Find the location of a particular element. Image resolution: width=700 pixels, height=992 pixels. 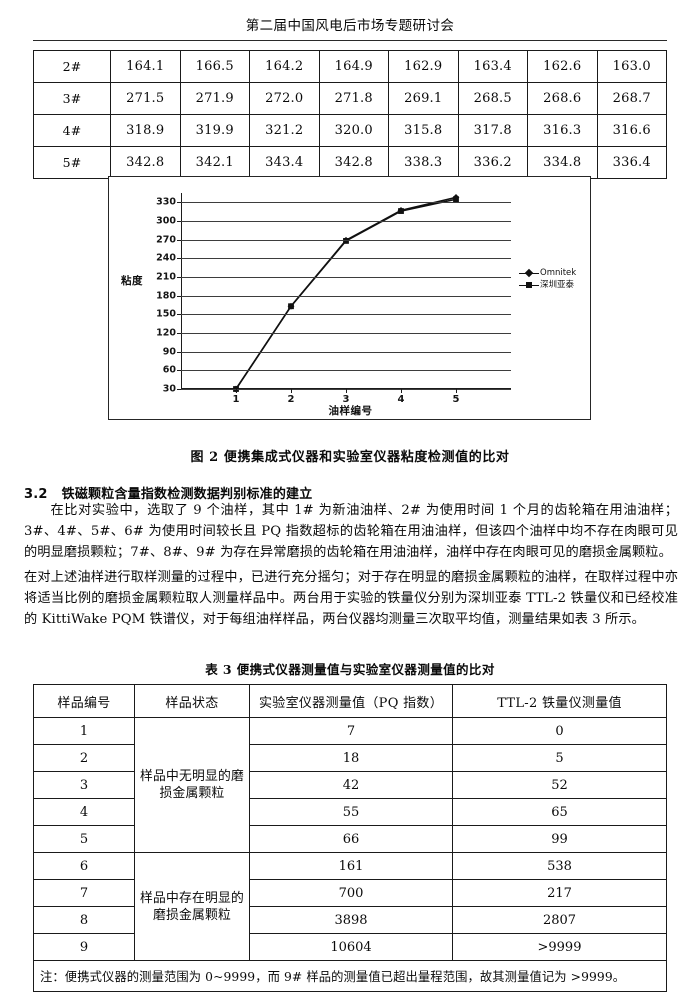

cell-sample-id: 6 is located at coordinates (84, 866).